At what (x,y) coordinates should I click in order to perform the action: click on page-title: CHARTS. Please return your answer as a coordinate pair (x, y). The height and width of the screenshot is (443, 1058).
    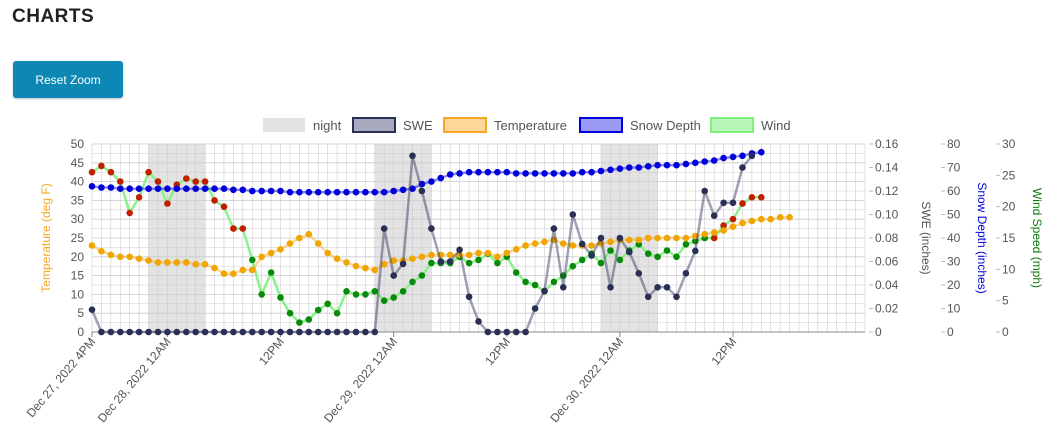
    Looking at the image, I should click on (53, 16).